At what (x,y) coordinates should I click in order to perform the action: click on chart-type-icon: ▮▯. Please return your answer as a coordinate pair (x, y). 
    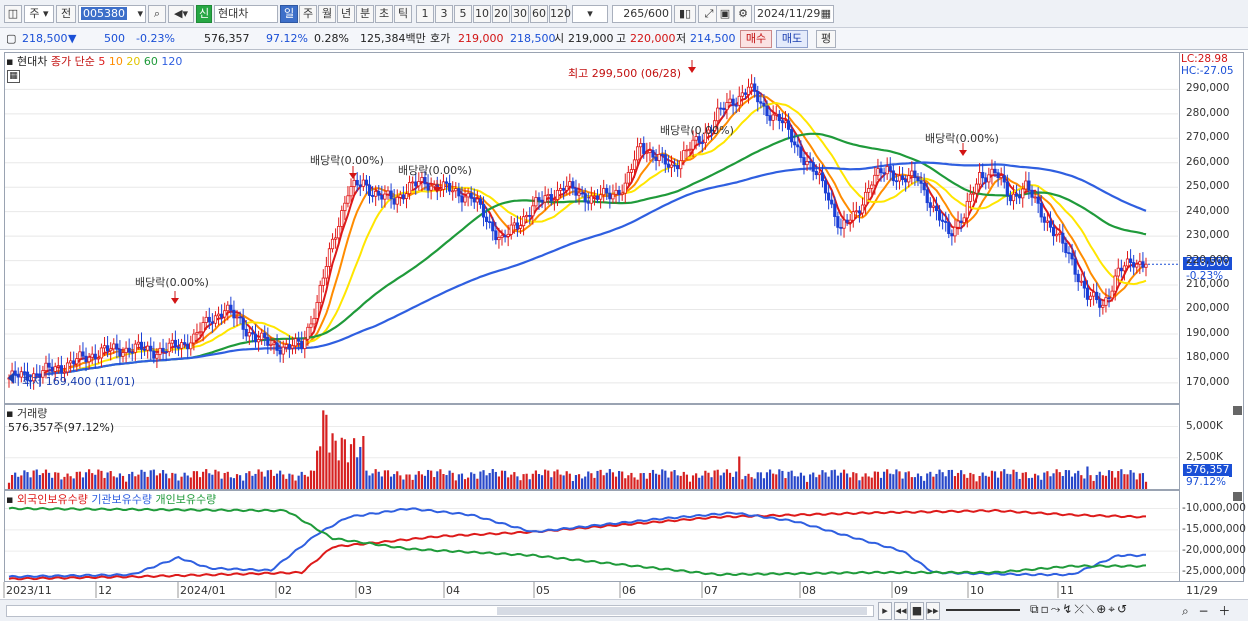
    Looking at the image, I should click on (685, 14).